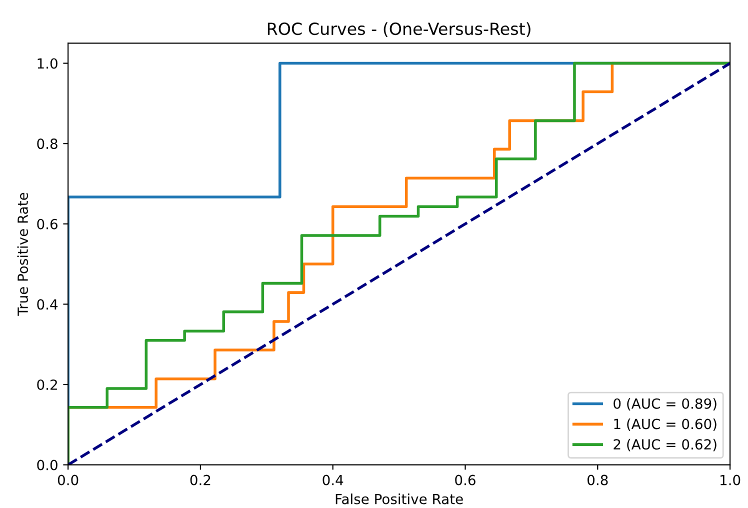 The width and height of the screenshot is (748, 508). What do you see at coordinates (68, 480) in the screenshot?
I see `x-tick-label: 0.0` at bounding box center [68, 480].